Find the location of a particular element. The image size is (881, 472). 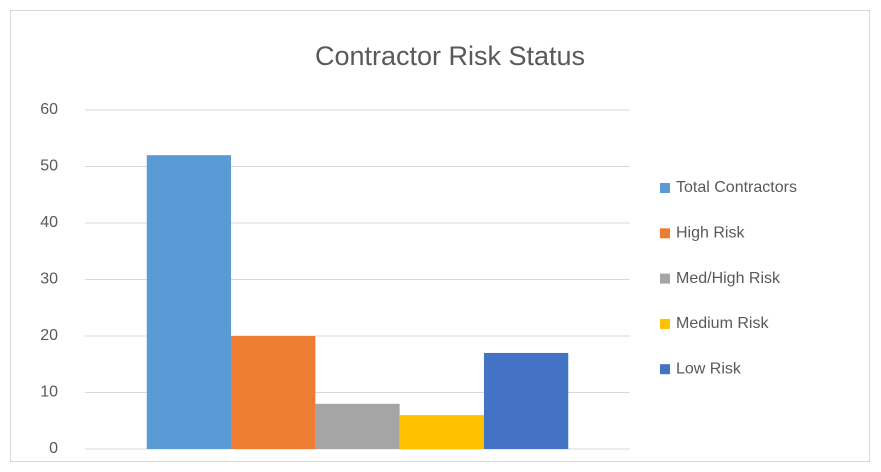

legend-label: Total Contractors is located at coordinates (736, 187).